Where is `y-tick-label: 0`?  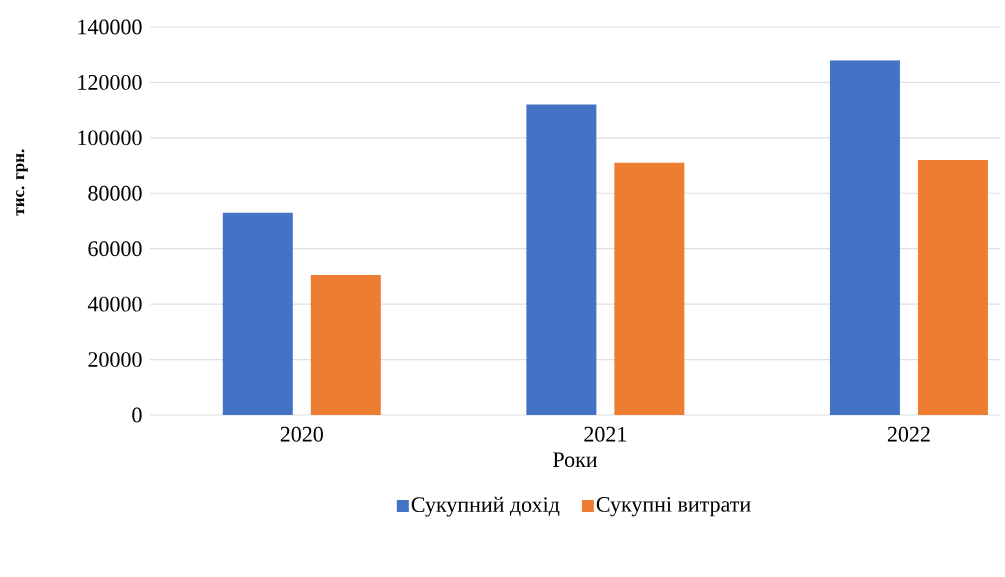
y-tick-label: 0 is located at coordinates (137, 415).